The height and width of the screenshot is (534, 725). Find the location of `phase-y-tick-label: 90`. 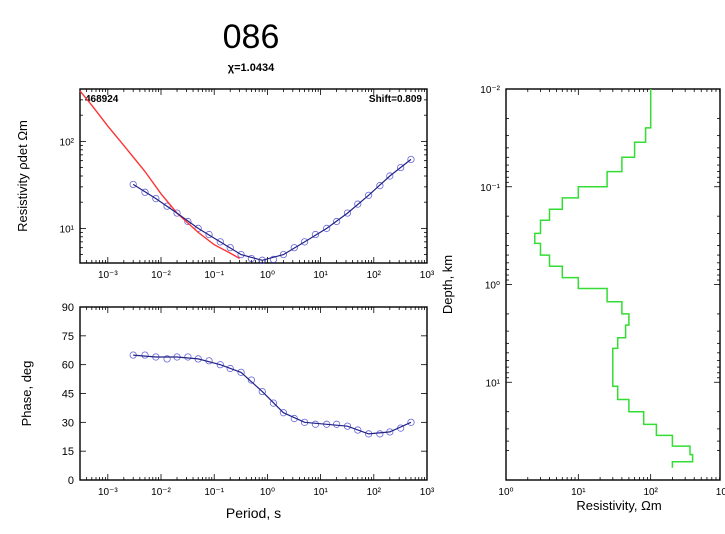

phase-y-tick-label: 90 is located at coordinates (68, 308).